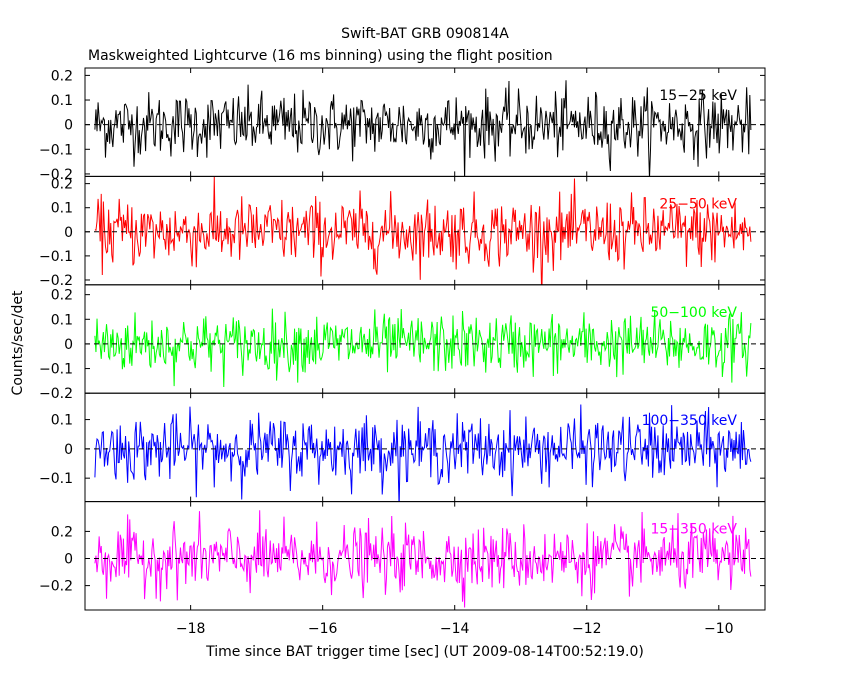 This screenshot has height=680, width=850. What do you see at coordinates (18, 342) in the screenshot?
I see `y-axis-label: Counts/sec/det` at bounding box center [18, 342].